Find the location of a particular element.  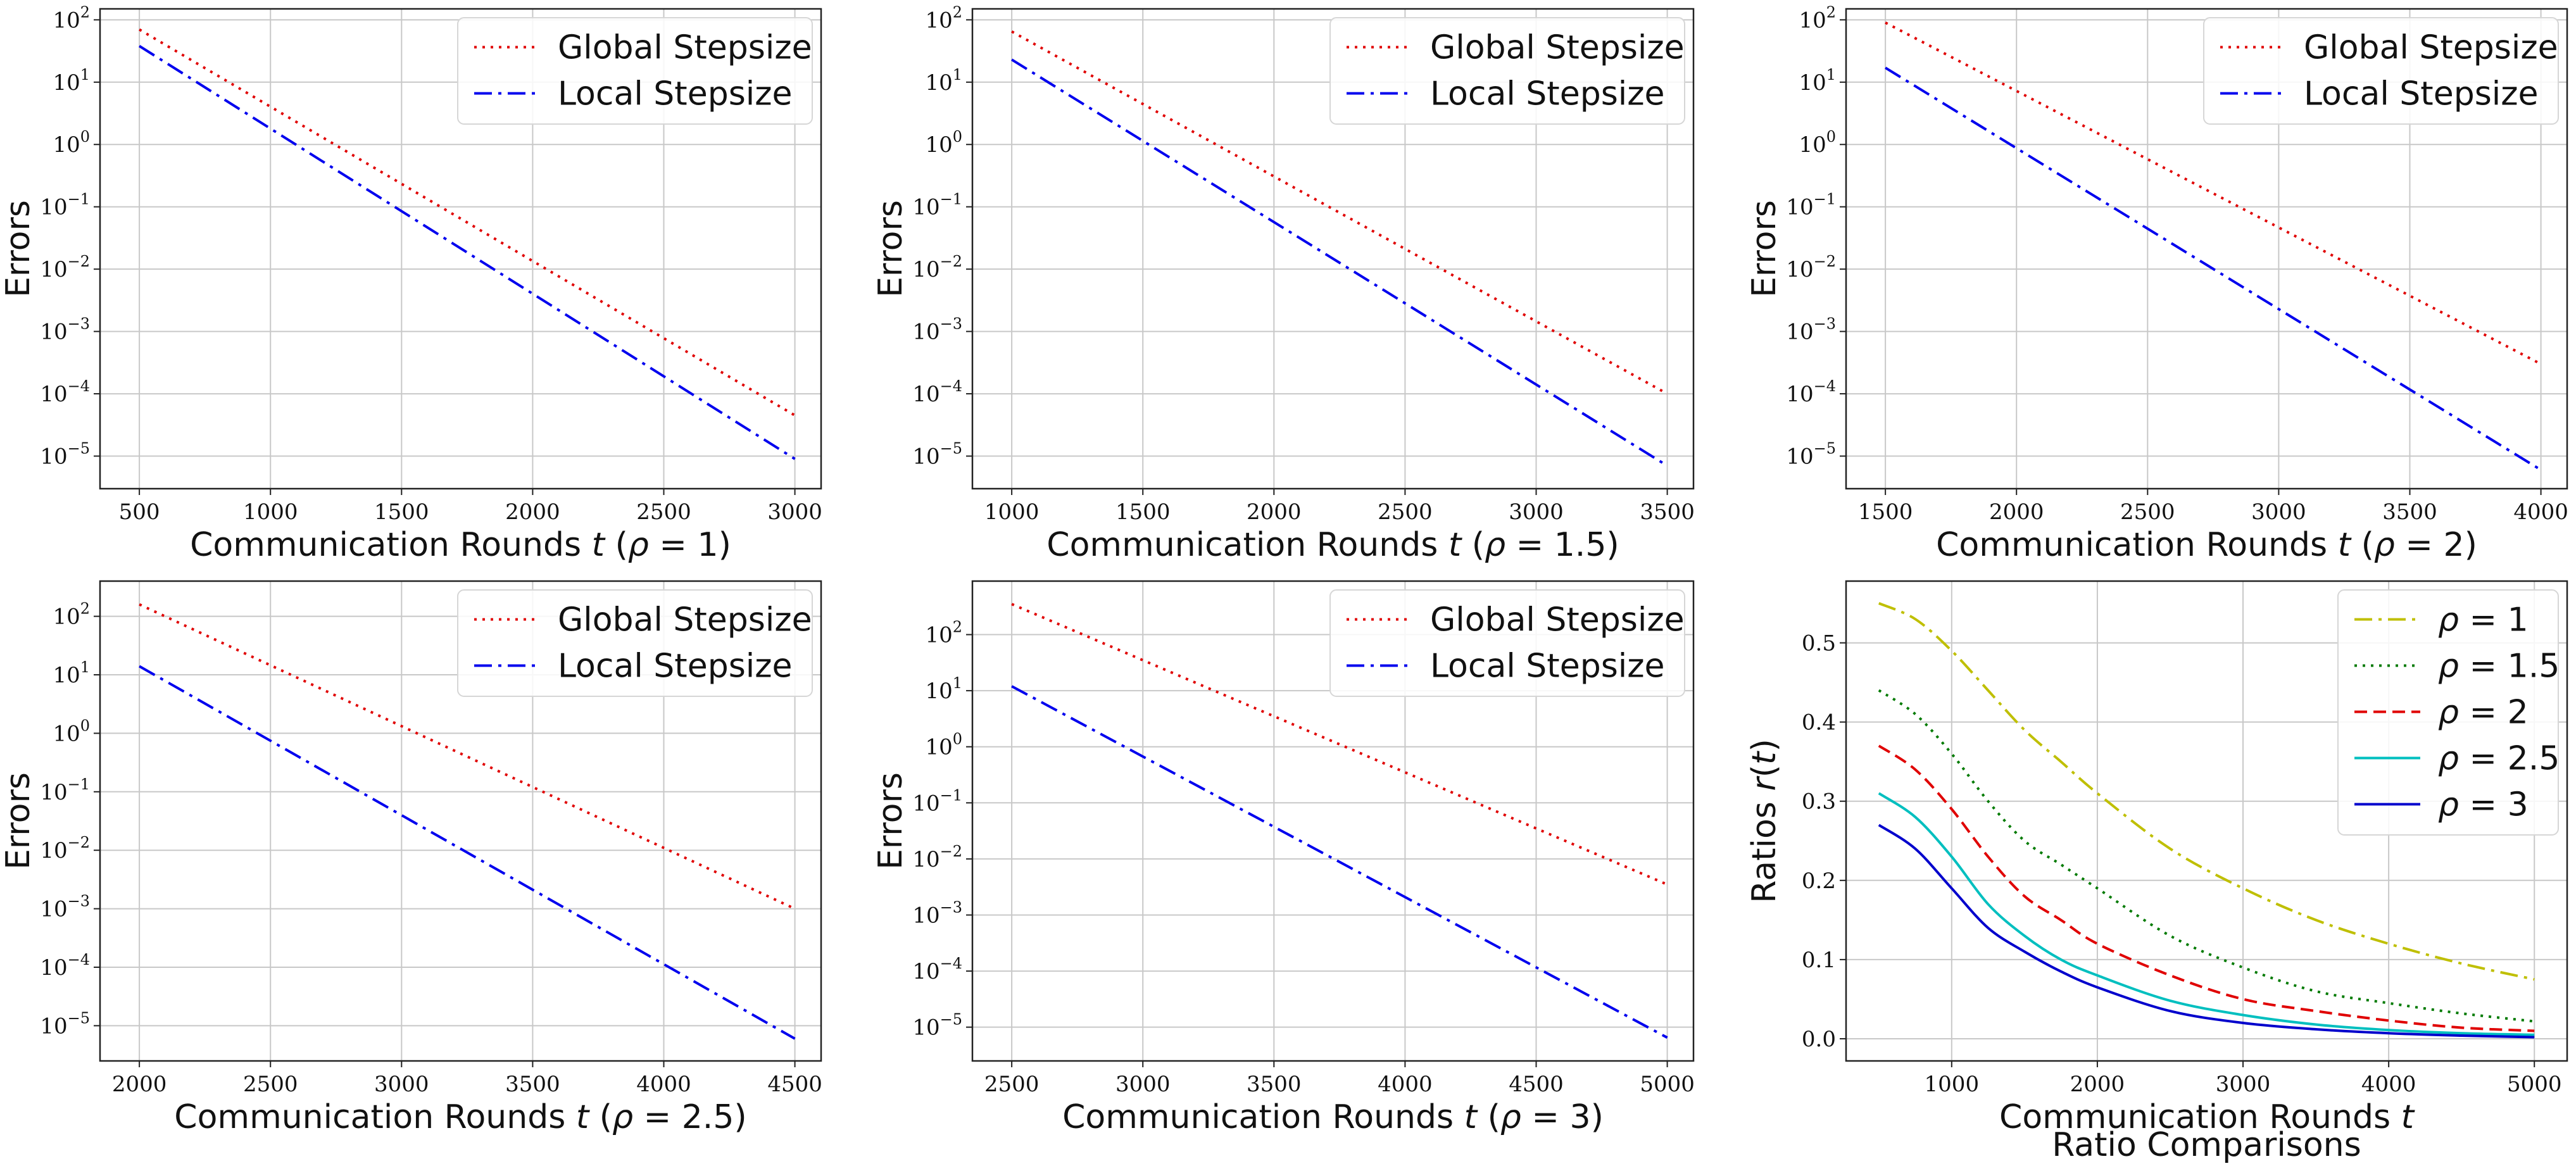

x-axis-label: Communication Rounds t (ρ = 2.5) is located at coordinates (460, 1117).